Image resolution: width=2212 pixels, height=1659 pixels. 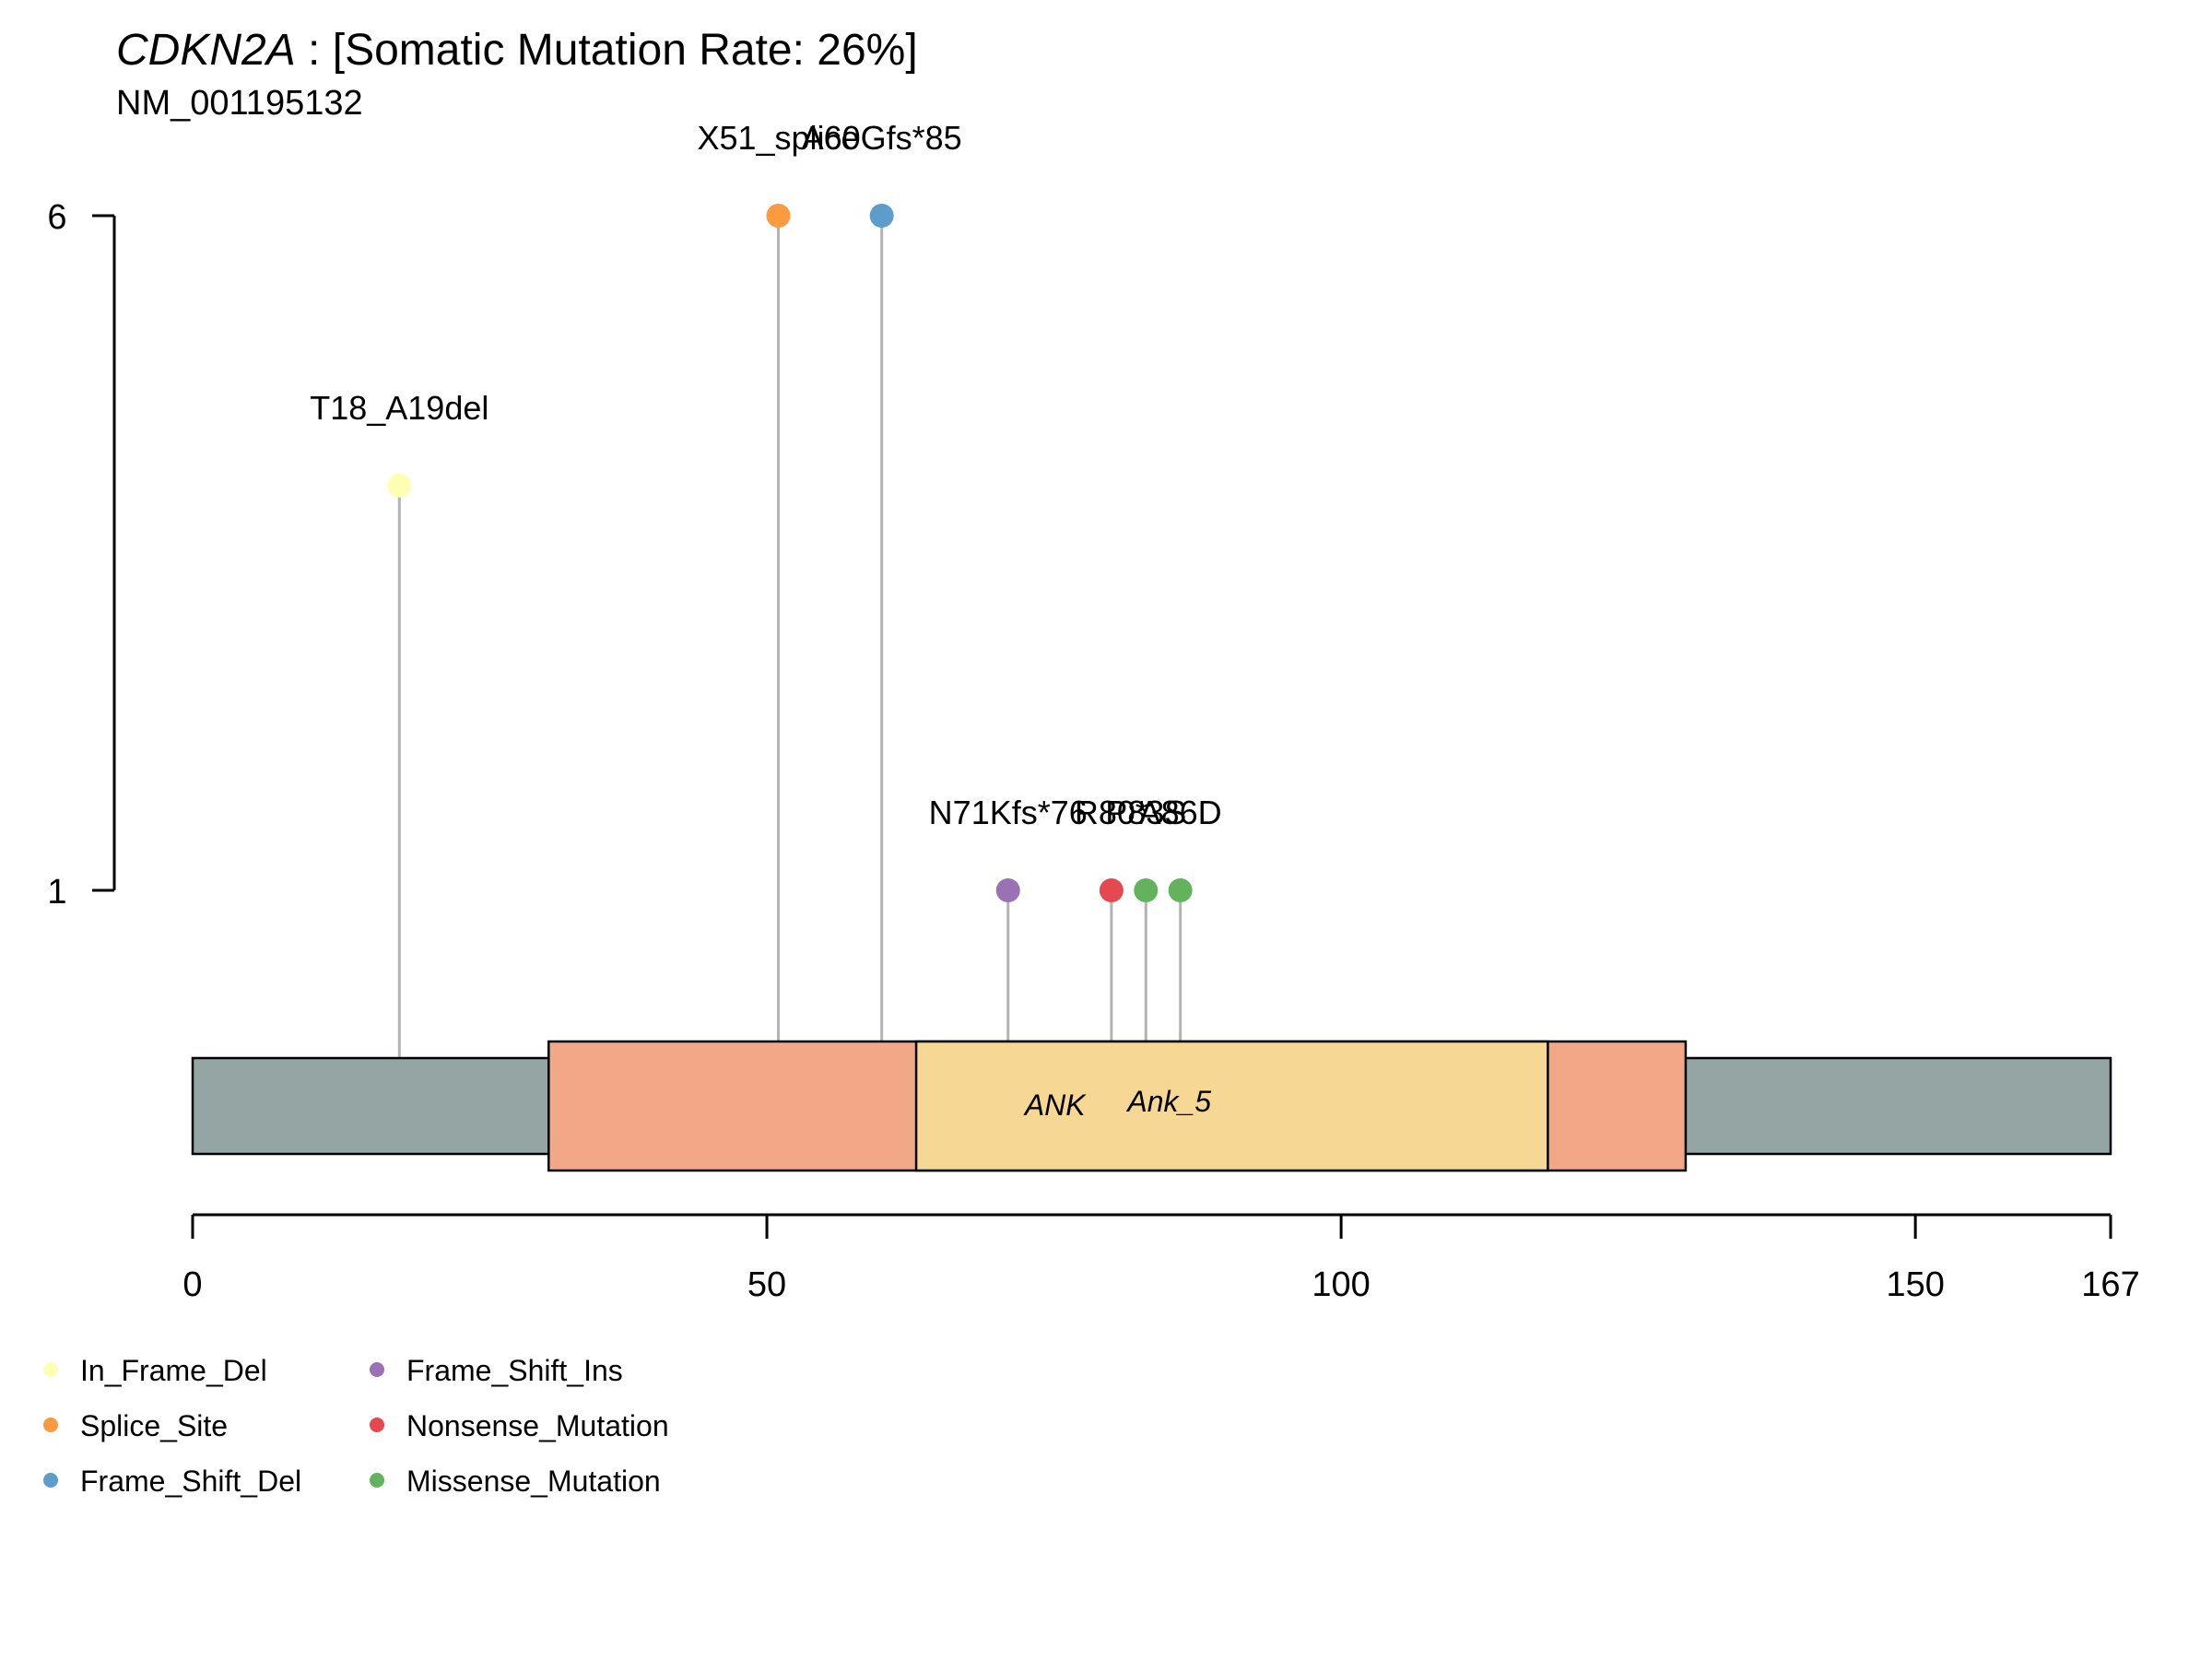 What do you see at coordinates (190, 1481) in the screenshot?
I see `legend-label: Frame_Shift_Del` at bounding box center [190, 1481].